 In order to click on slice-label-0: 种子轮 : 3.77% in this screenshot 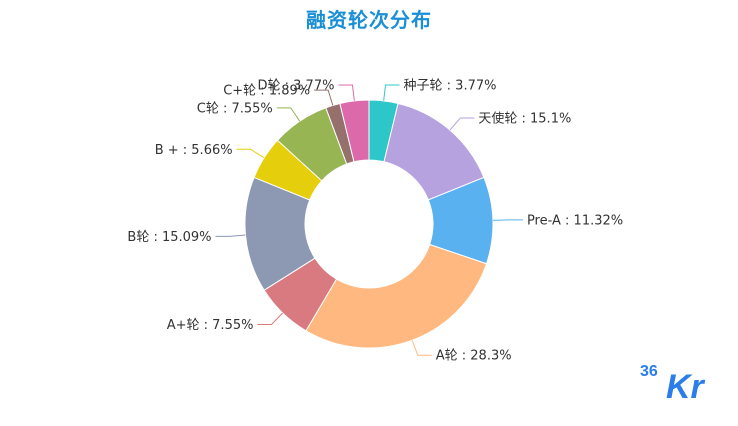, I will do `click(450, 85)`.